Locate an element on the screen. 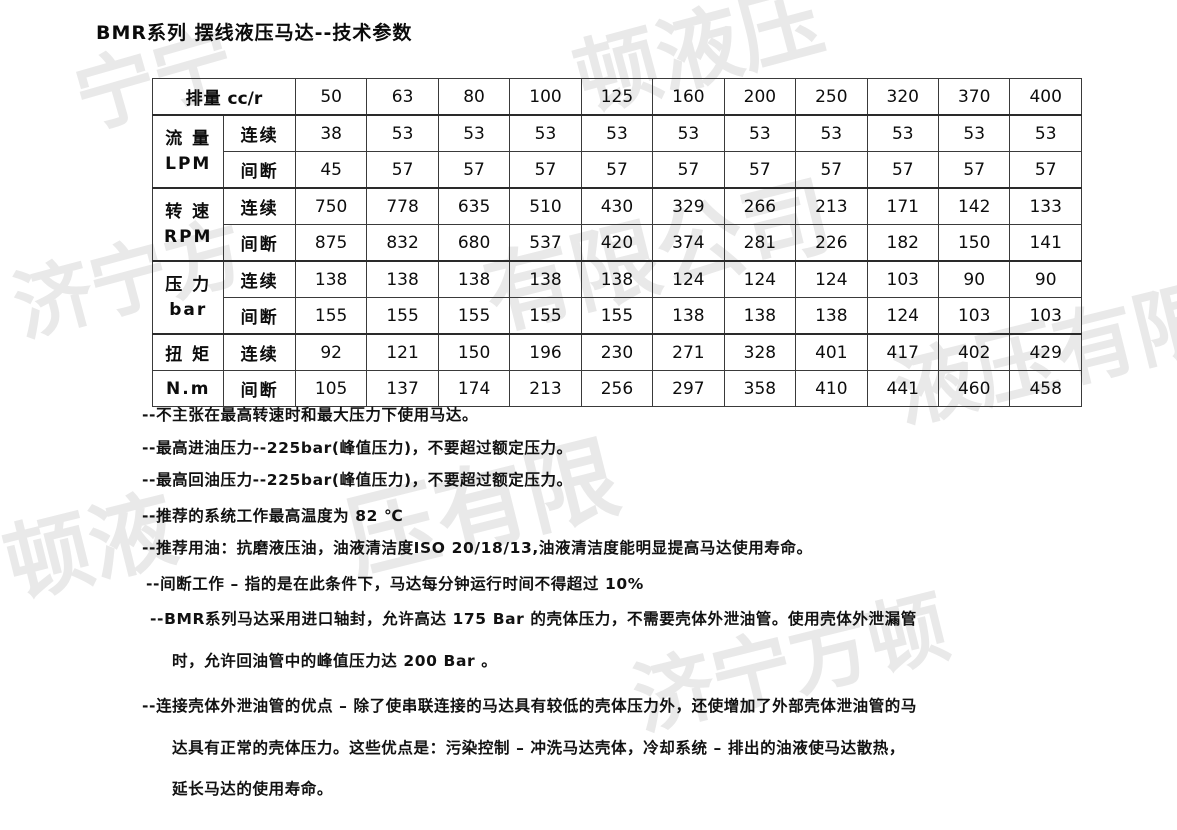  note-line: --不主张在最高转速时和最大压力下使用马达。 is located at coordinates (310, 415).